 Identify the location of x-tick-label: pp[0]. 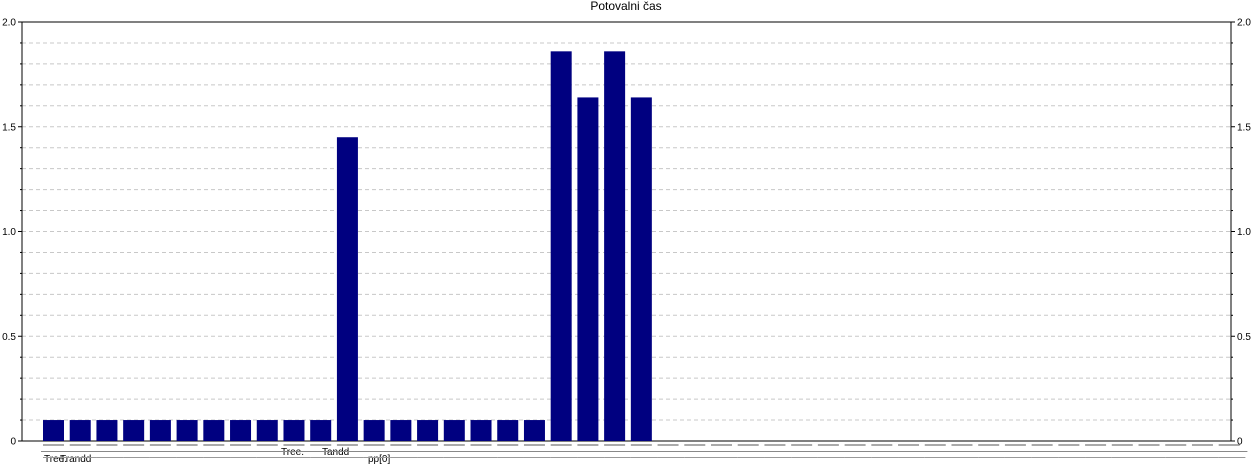
(379, 459).